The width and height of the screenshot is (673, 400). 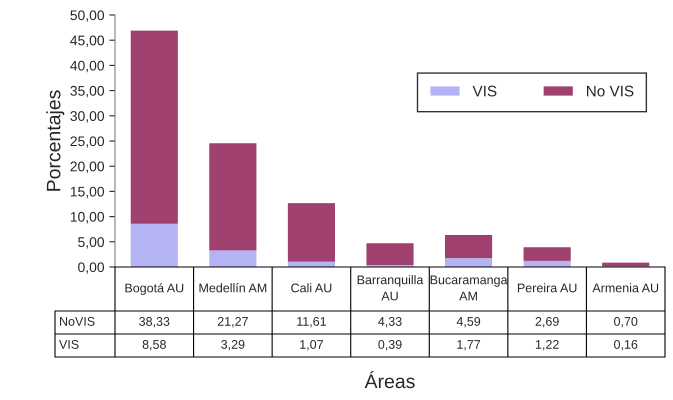 What do you see at coordinates (468, 345) in the screenshot?
I see `data-label: 1,77` at bounding box center [468, 345].